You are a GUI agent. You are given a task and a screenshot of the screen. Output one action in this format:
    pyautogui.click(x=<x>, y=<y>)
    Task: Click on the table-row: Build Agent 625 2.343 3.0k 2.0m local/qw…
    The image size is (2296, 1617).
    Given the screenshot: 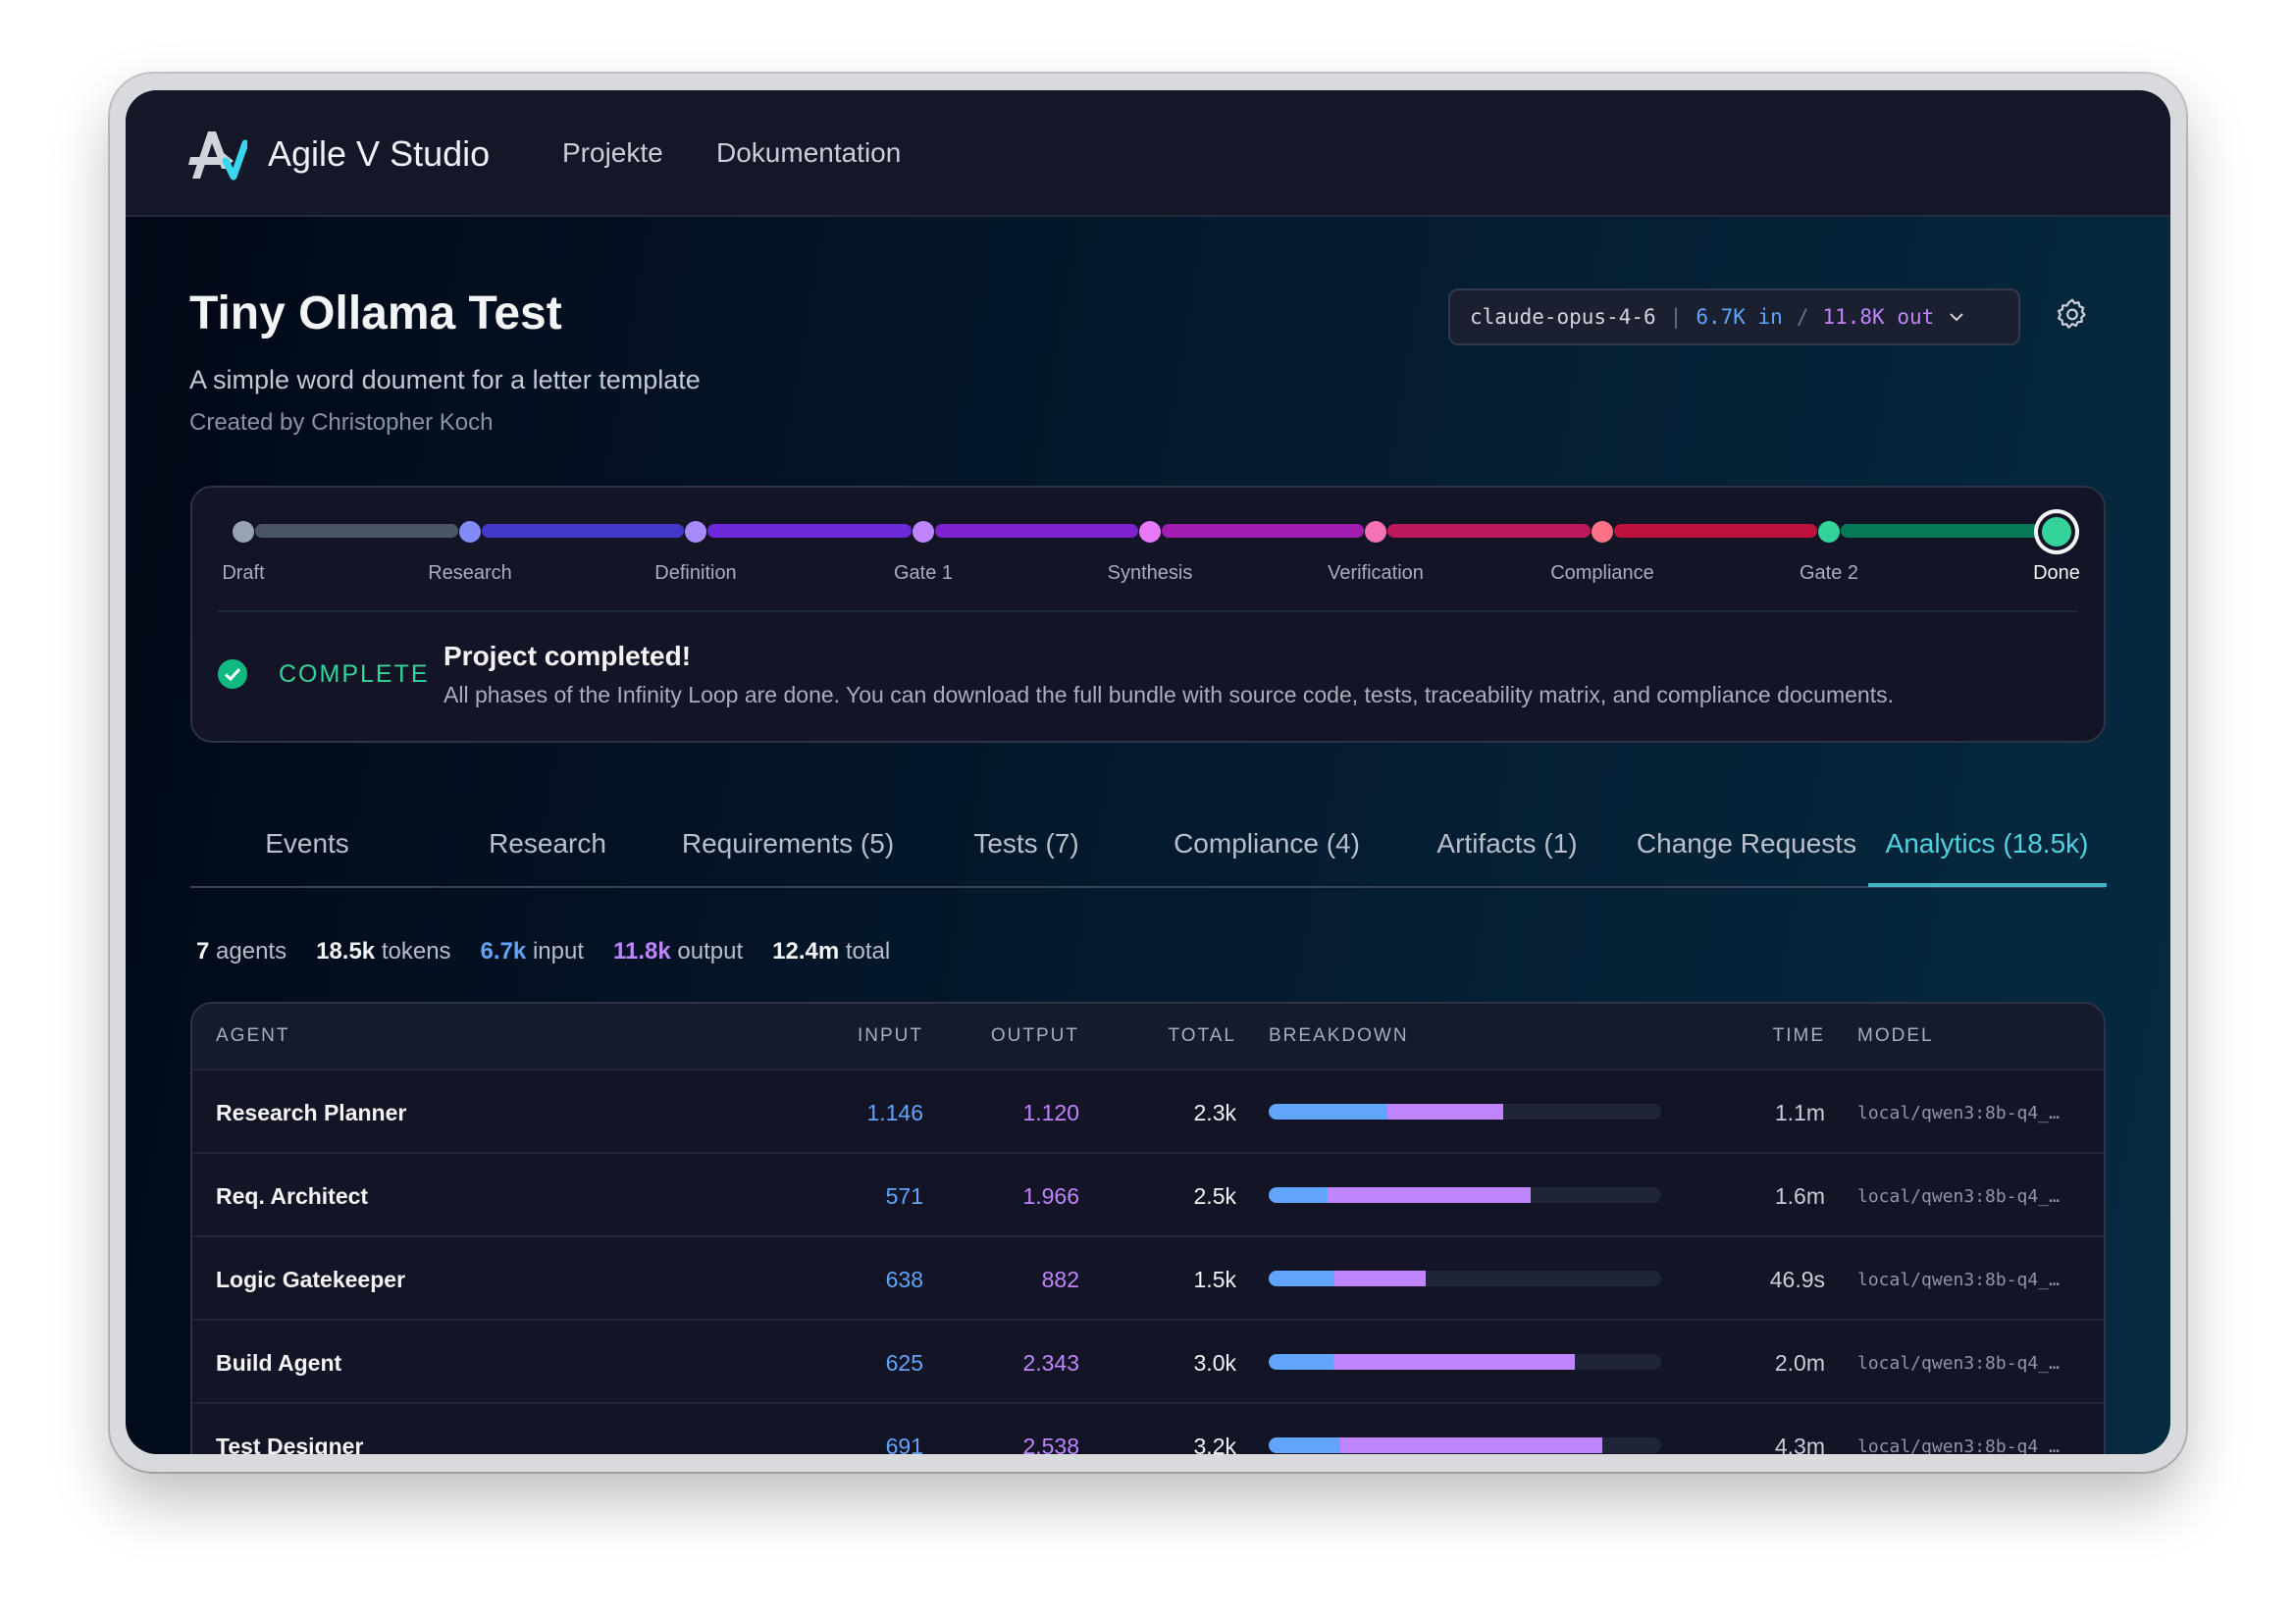 What is the action you would take?
    pyautogui.click(x=1148, y=1360)
    